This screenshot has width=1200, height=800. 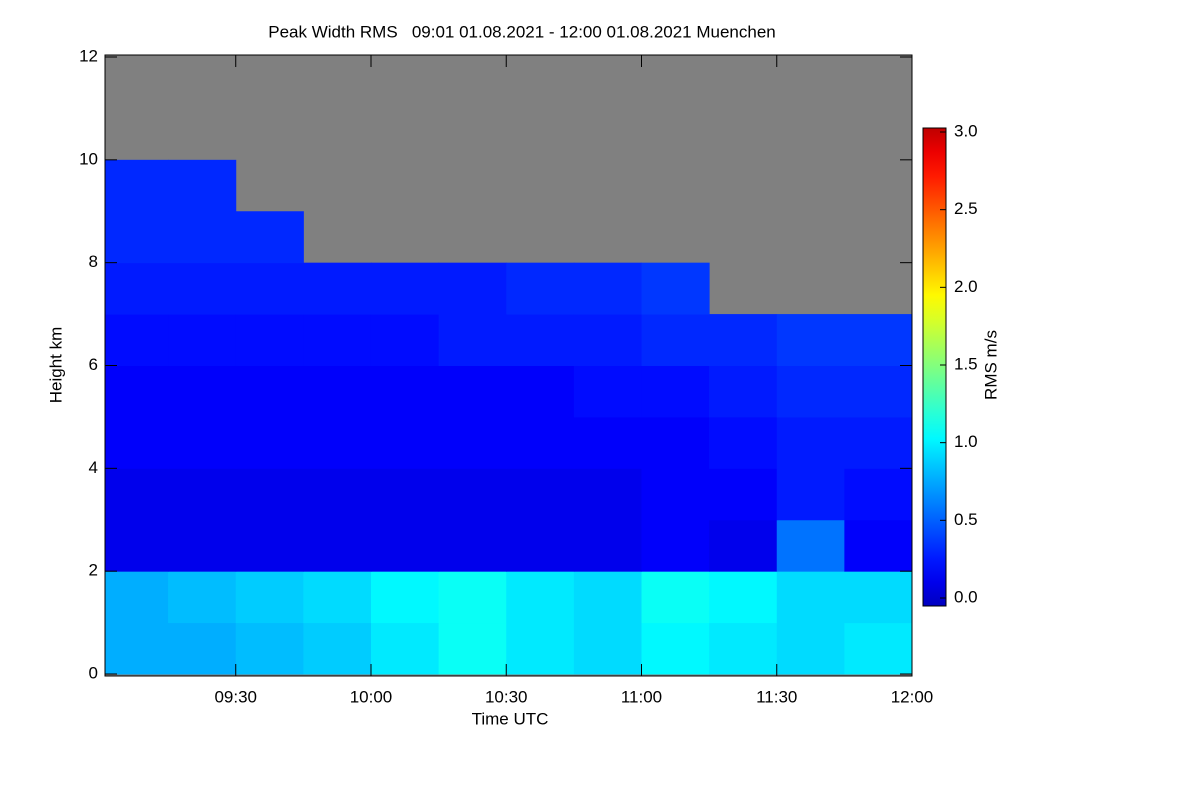 What do you see at coordinates (88, 55) in the screenshot?
I see `y-tick-label: 12` at bounding box center [88, 55].